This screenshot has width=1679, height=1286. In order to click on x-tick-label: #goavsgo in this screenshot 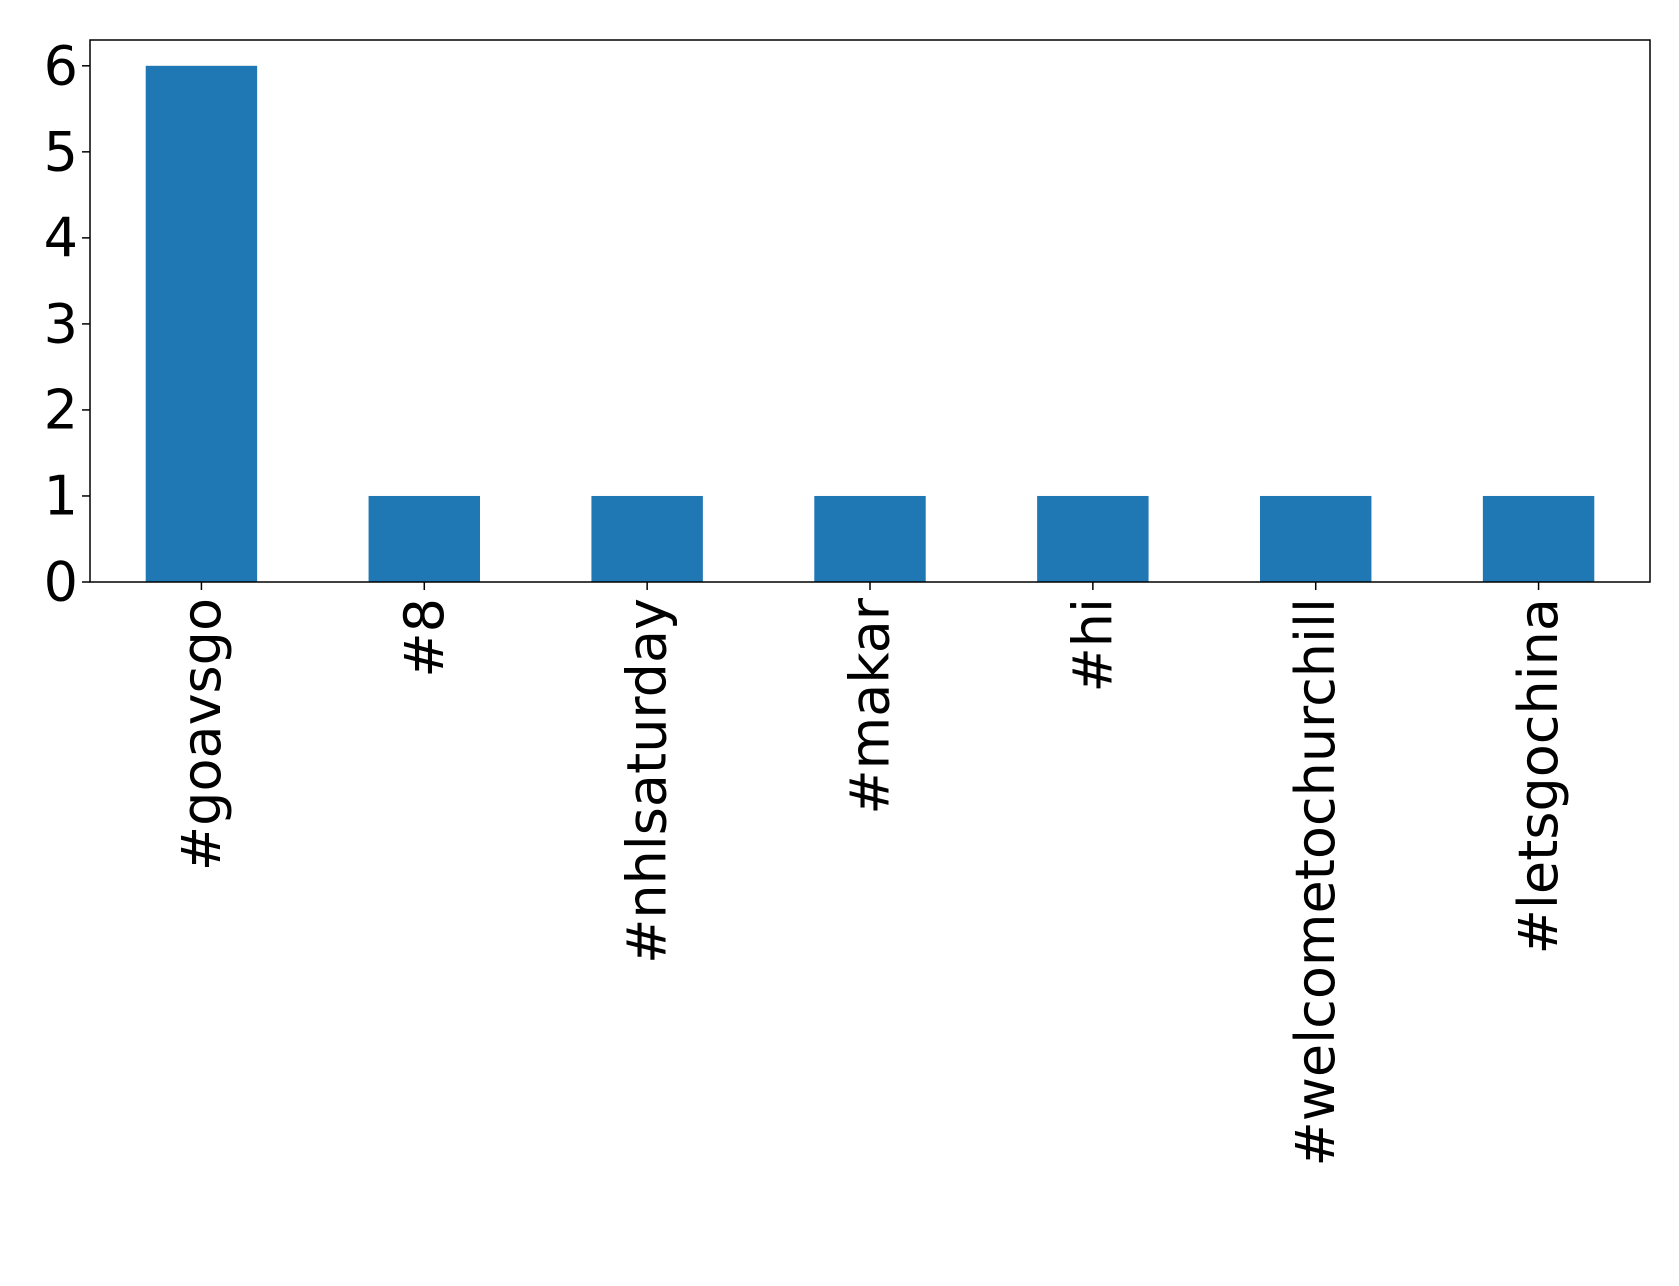, I will do `click(201, 734)`.